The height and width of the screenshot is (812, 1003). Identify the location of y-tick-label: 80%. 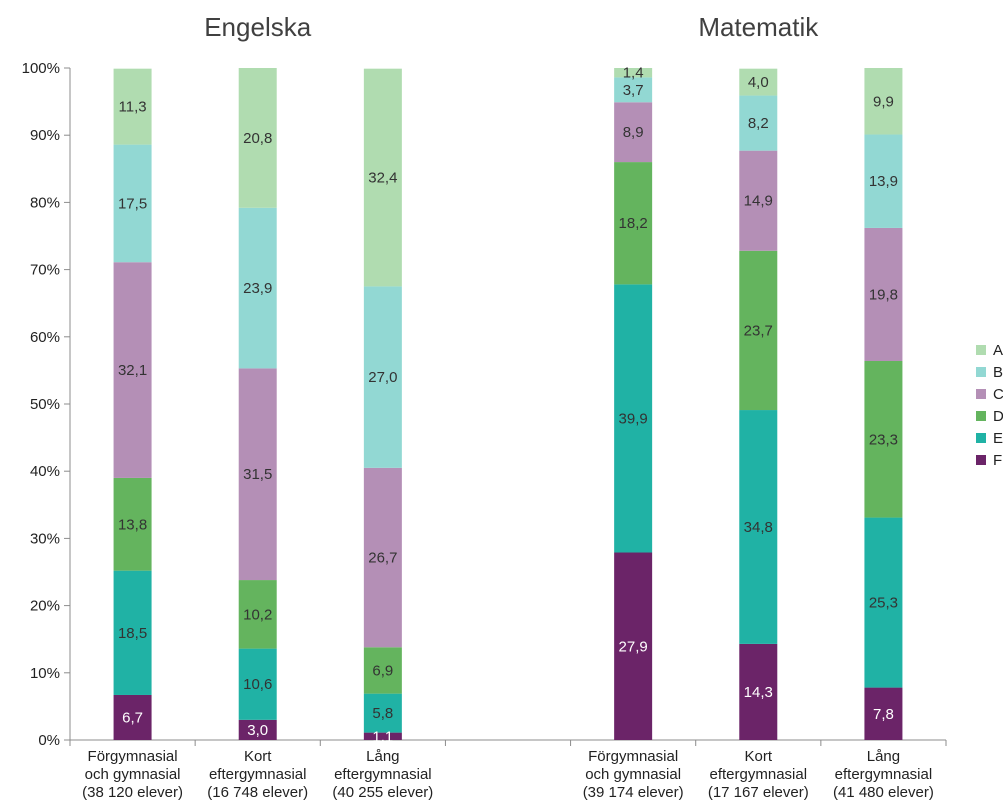
(45, 202).